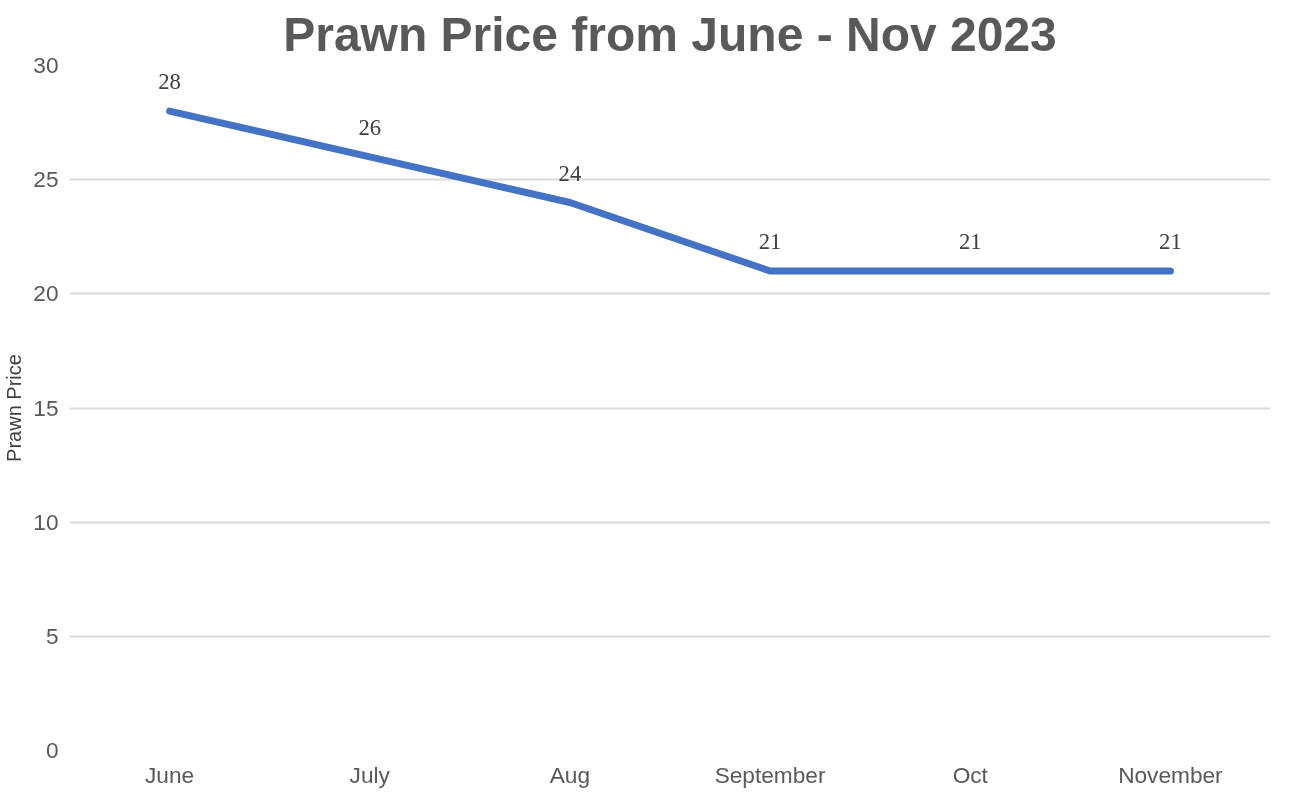  Describe the element at coordinates (46, 65) in the screenshot. I see `y-tick-label: 30` at that location.